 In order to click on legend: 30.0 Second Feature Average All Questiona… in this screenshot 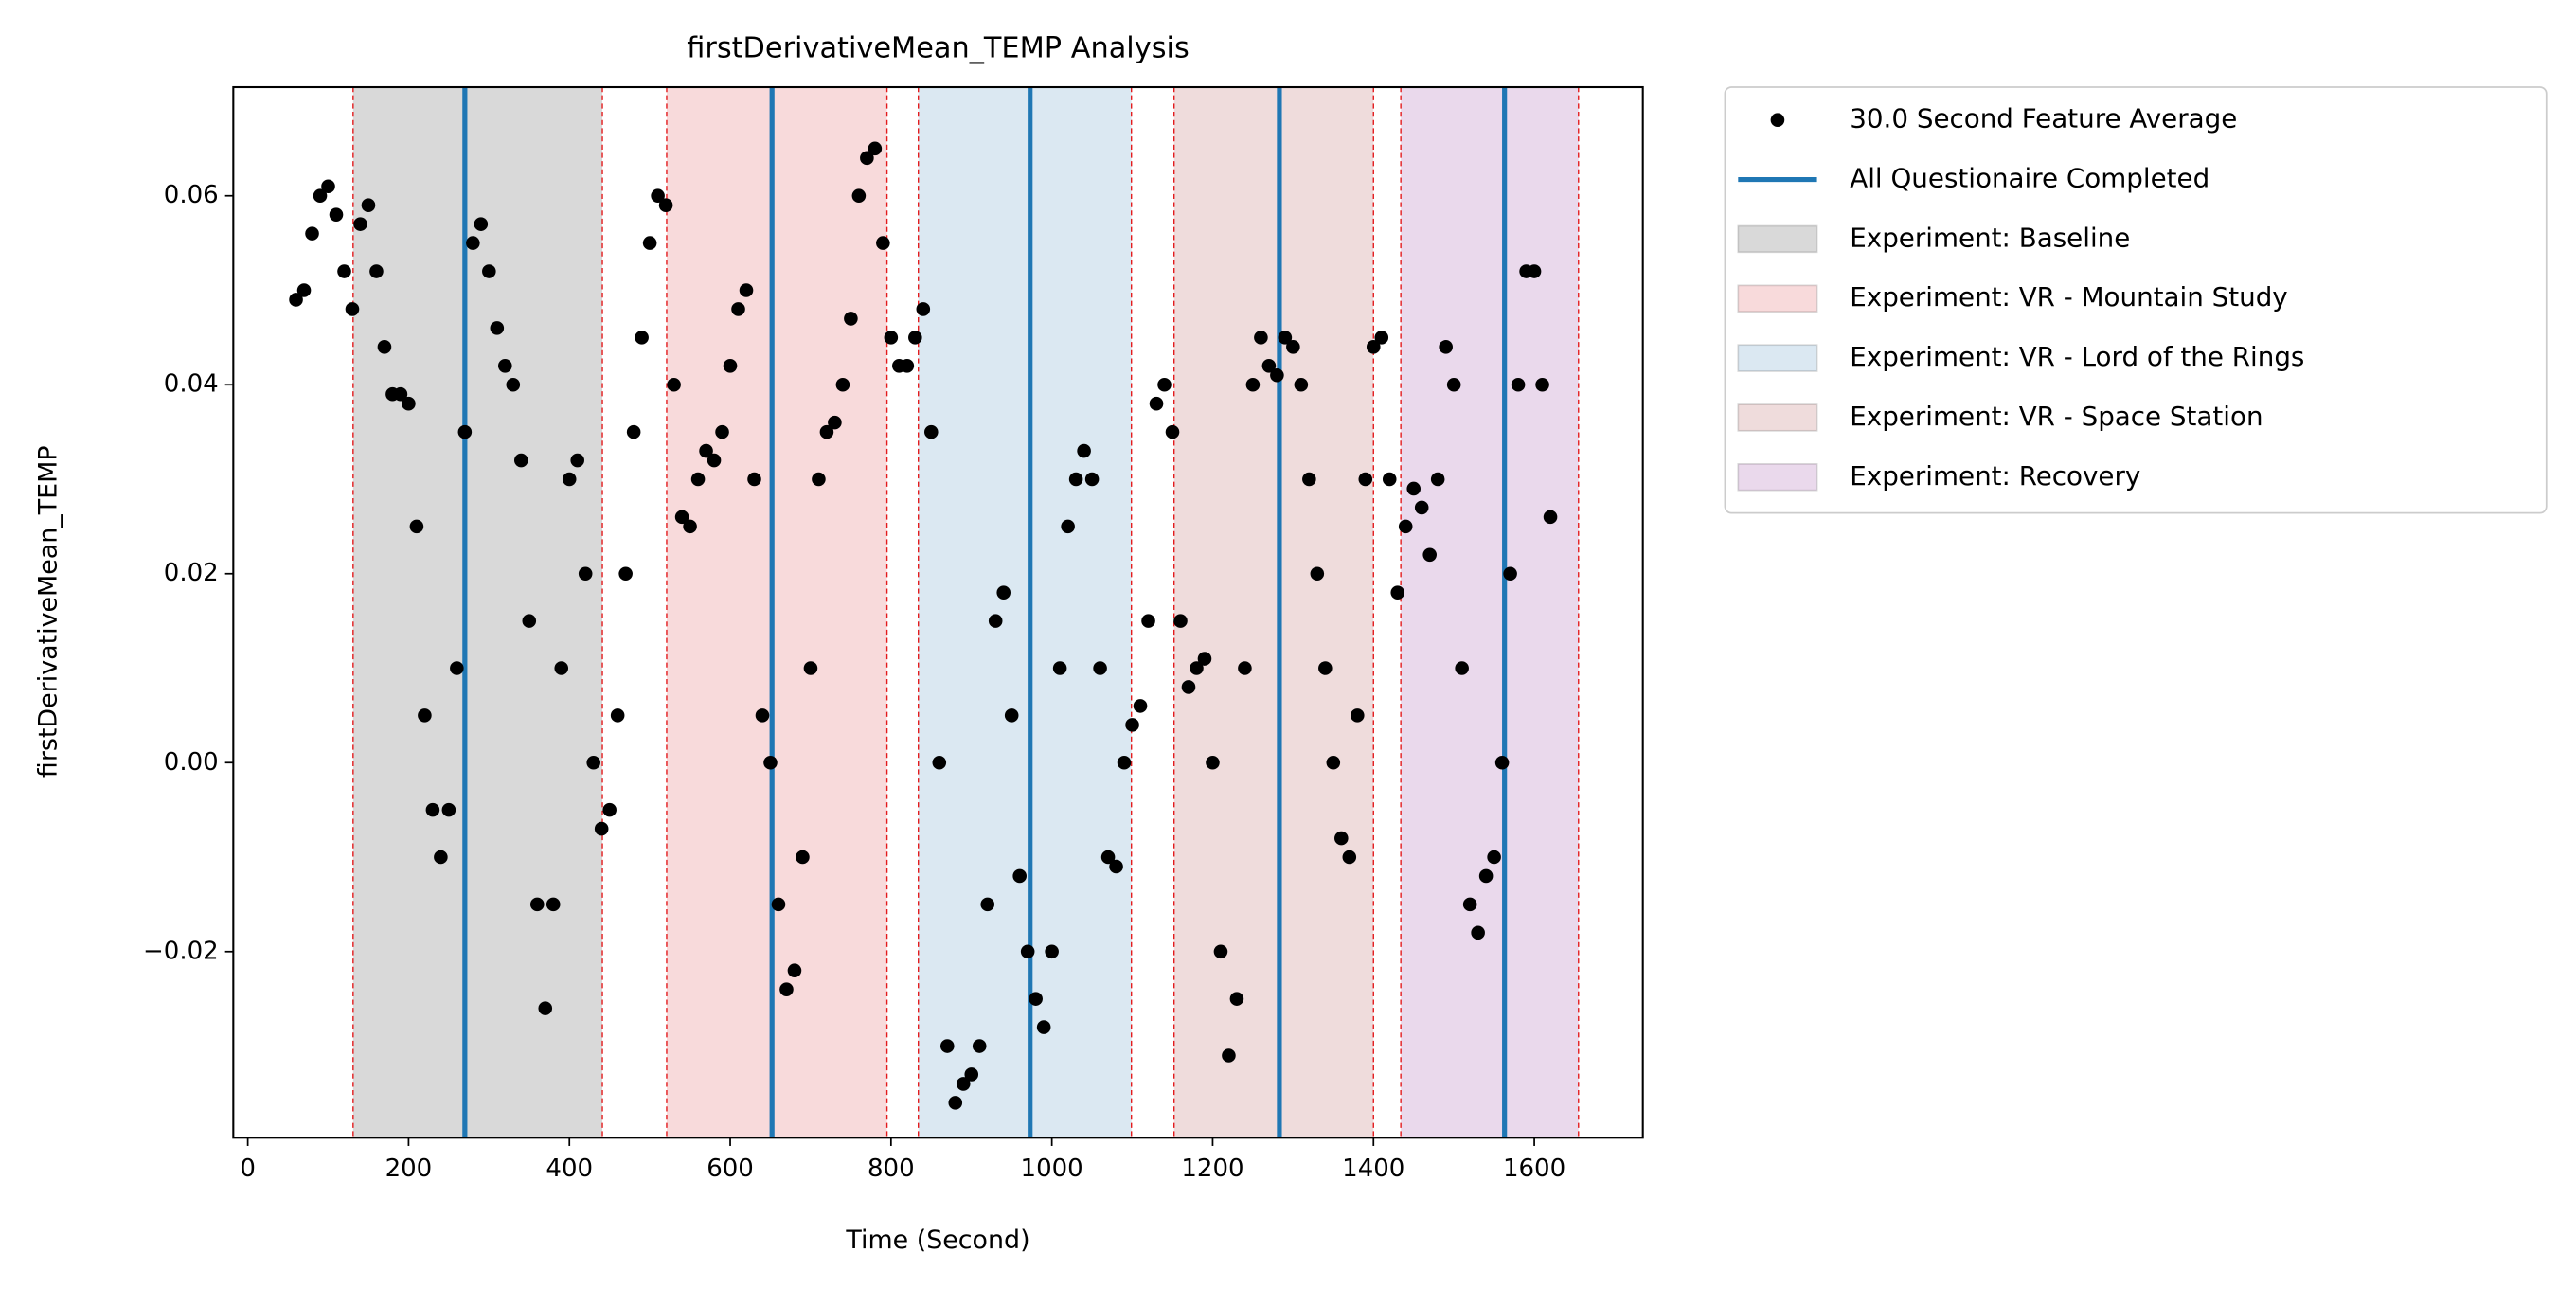, I will do `click(2136, 300)`.